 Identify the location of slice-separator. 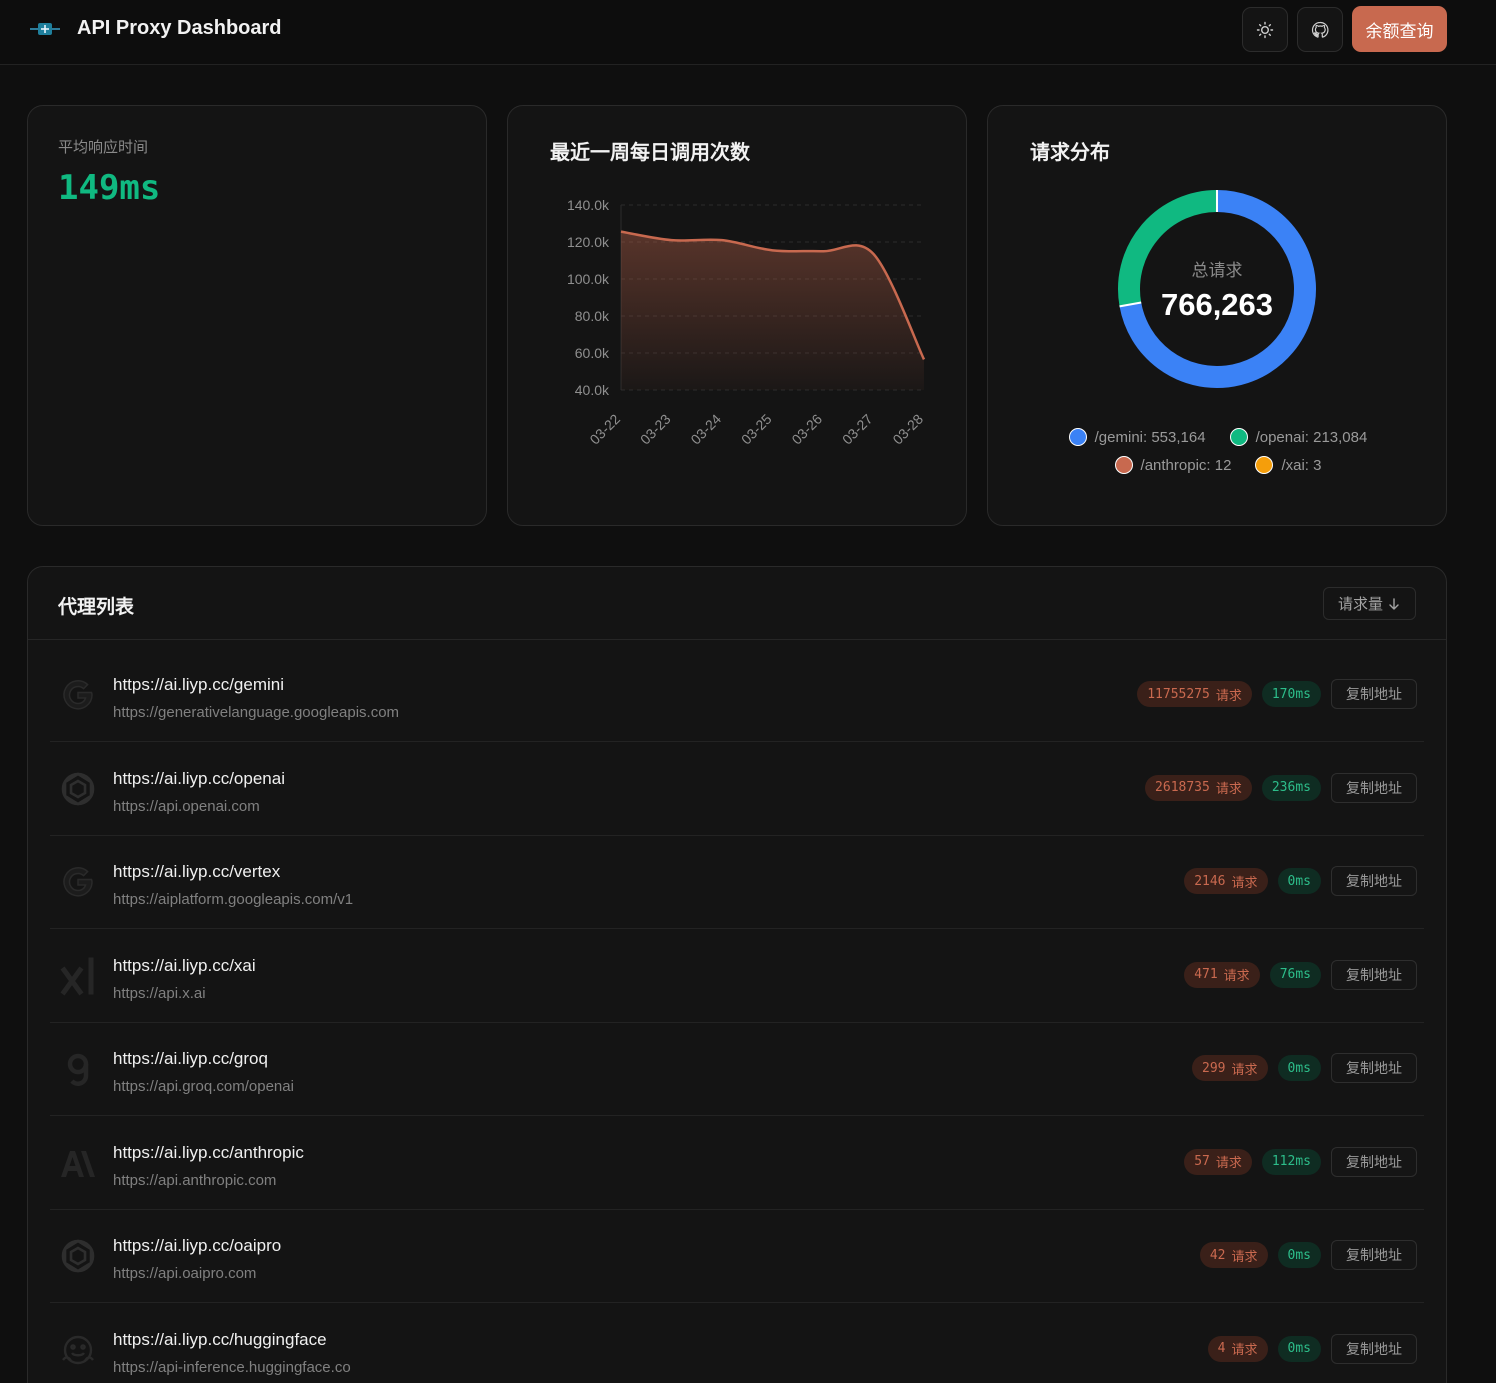
(1130, 304).